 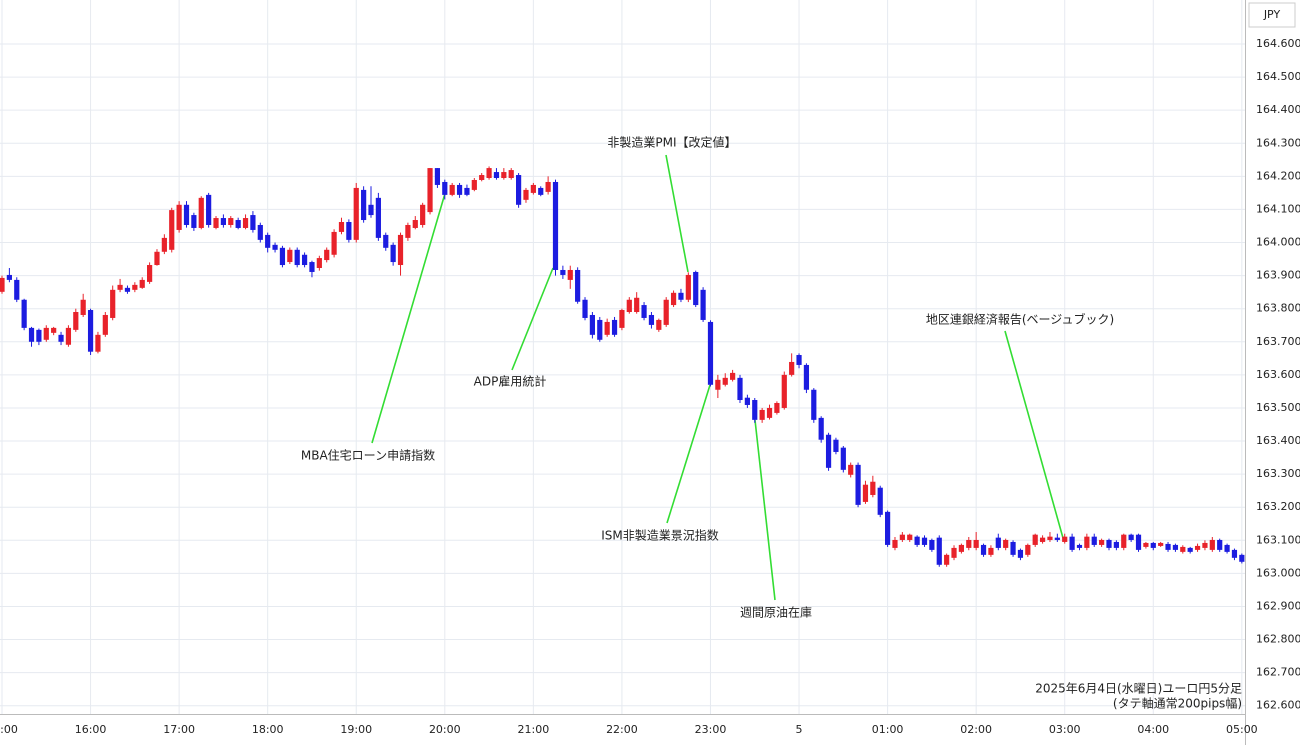 I want to click on y-tick-label: 164.500, so click(x=1278, y=76).